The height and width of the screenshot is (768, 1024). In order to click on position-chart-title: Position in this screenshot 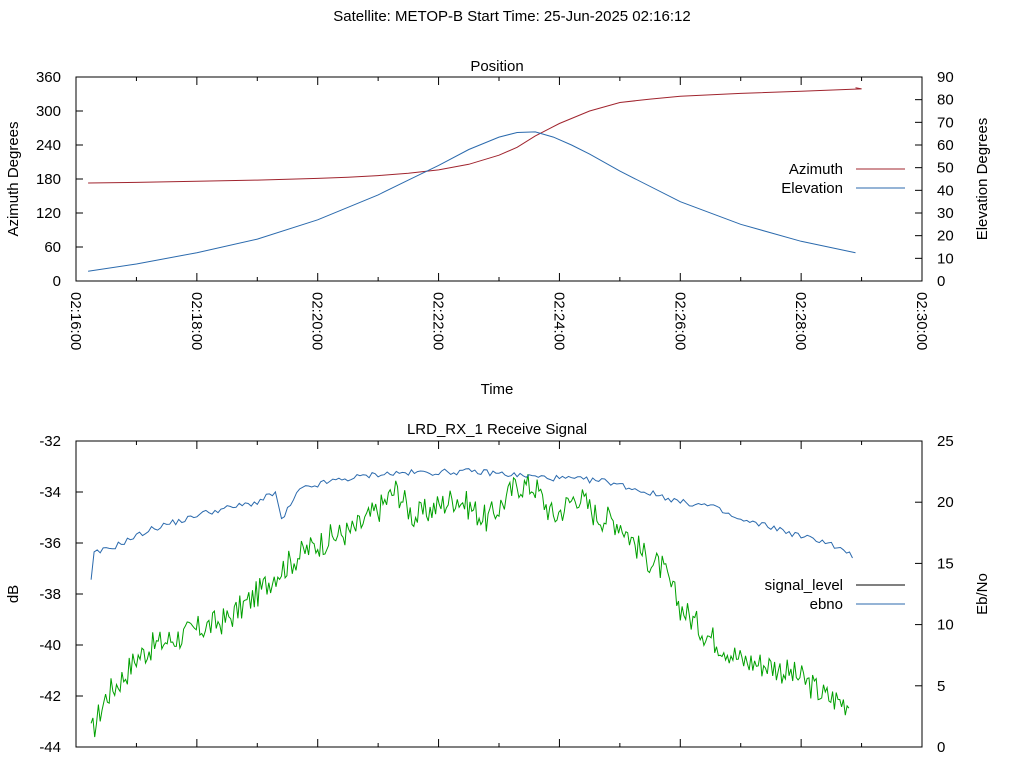, I will do `click(496, 66)`.